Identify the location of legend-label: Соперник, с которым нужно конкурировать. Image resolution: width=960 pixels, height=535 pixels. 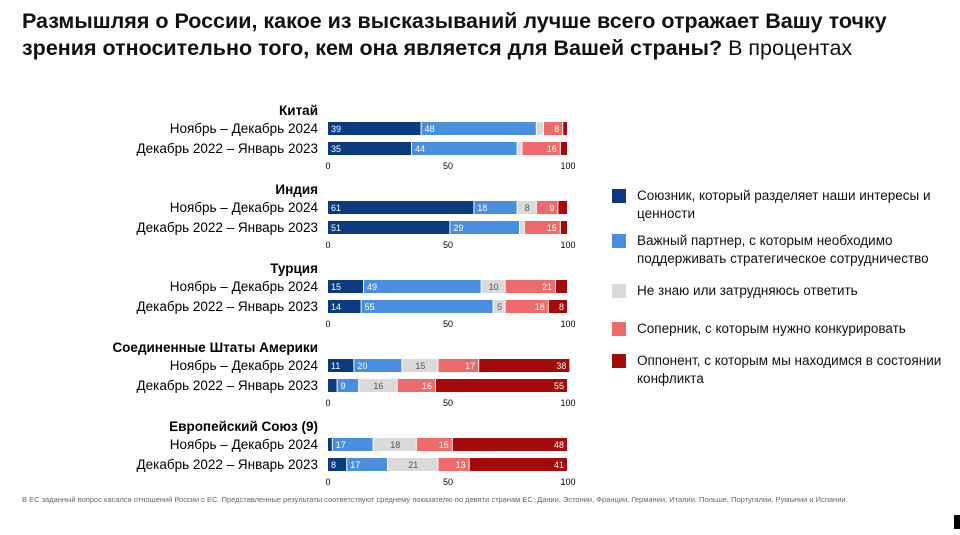
(771, 328).